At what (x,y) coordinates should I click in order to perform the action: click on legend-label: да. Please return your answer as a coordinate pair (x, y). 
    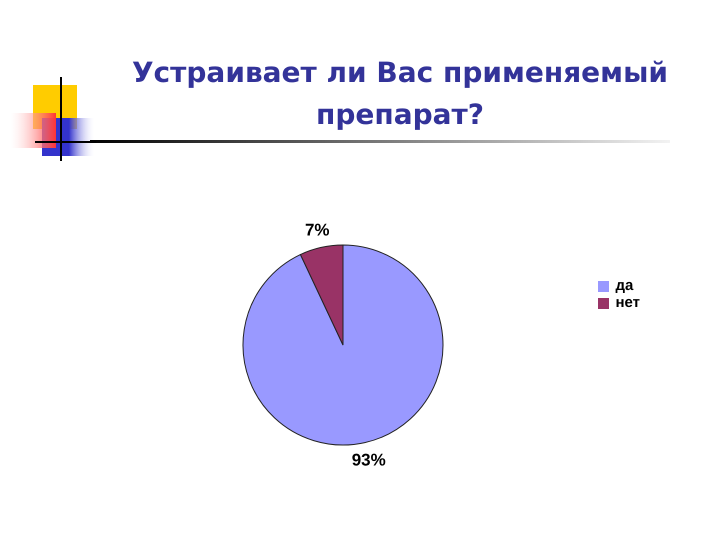
    Looking at the image, I should click on (624, 285).